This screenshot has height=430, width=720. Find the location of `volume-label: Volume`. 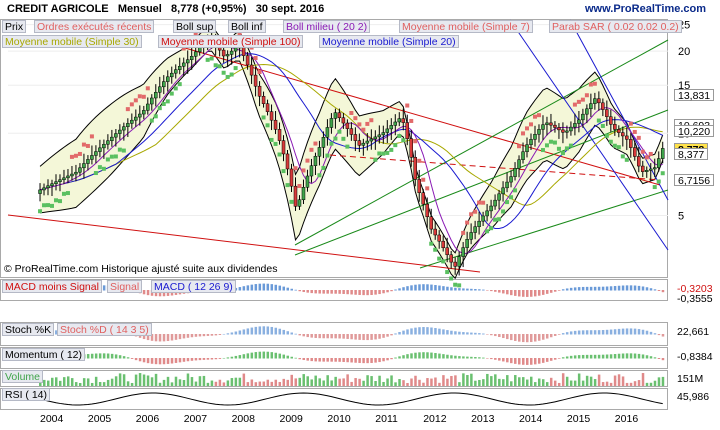

volume-label: Volume is located at coordinates (23, 376).